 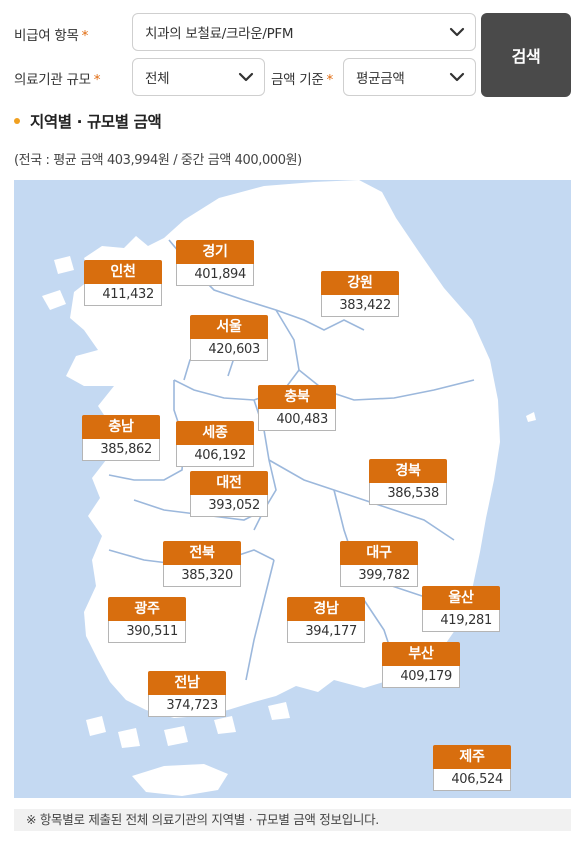 I want to click on scale-select-value: 전체, so click(x=157, y=79).